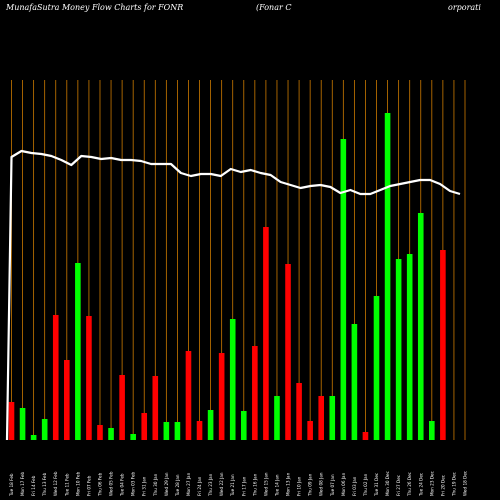 The width and height of the screenshot is (500, 500). I want to click on x-tick-label: Mon 06 Jan, so click(343, 484).